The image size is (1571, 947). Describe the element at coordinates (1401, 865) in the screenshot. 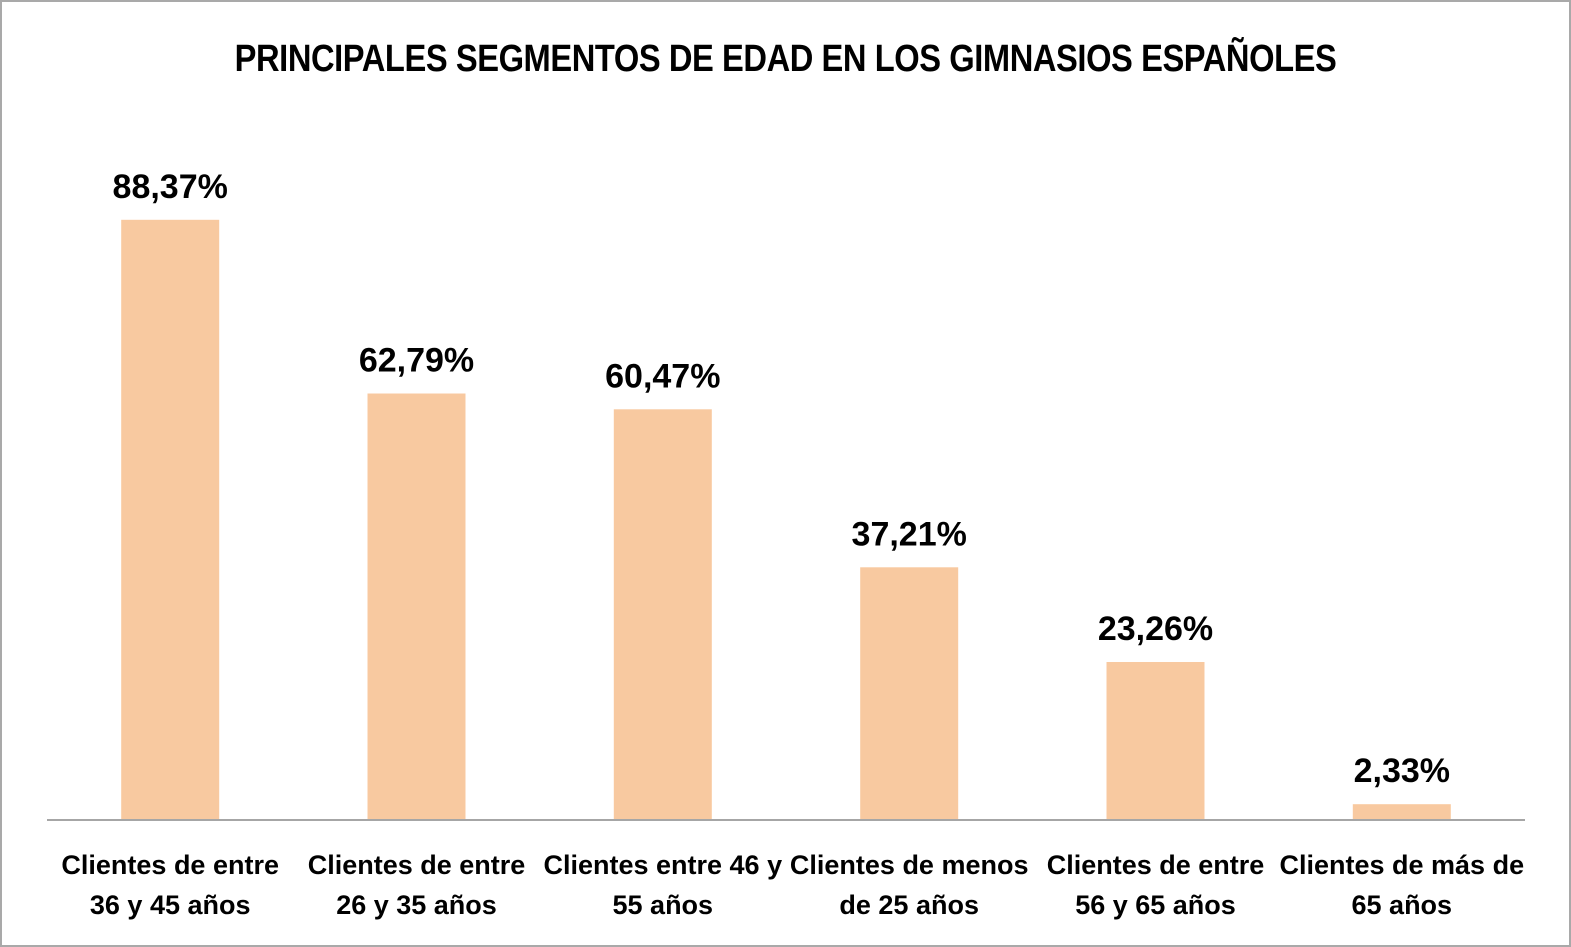

I see `category-label-6-line-1: Clientes de más de` at that location.